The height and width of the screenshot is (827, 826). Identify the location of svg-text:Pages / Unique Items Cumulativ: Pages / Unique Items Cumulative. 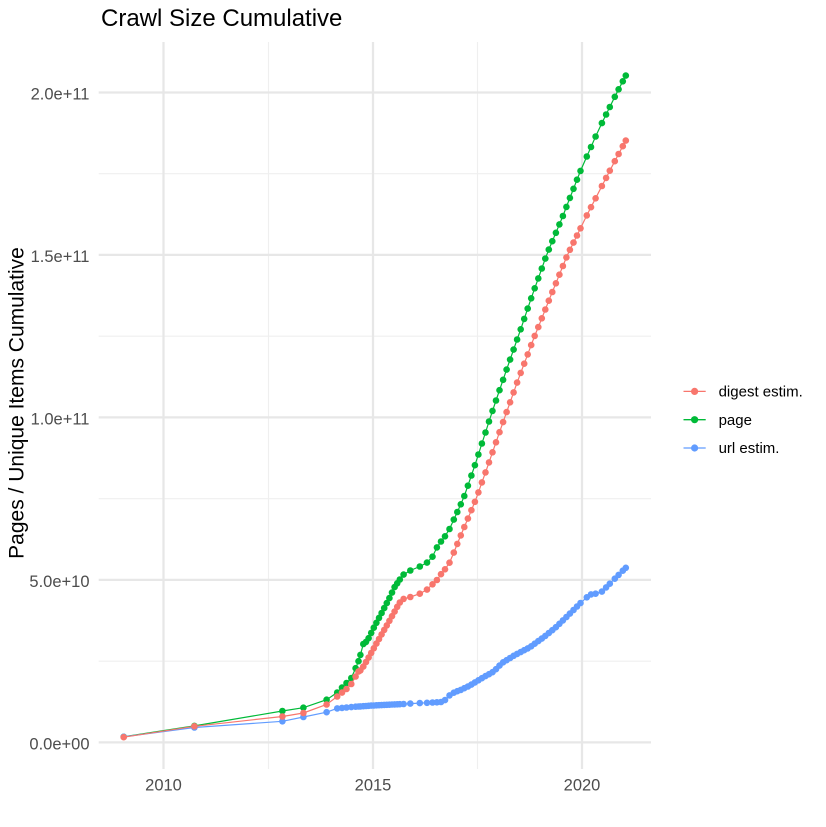
(17, 403).